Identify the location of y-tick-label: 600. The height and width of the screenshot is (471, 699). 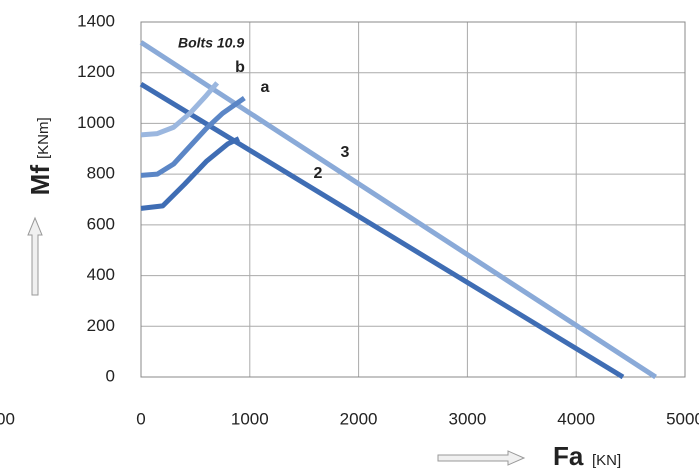
(101, 223).